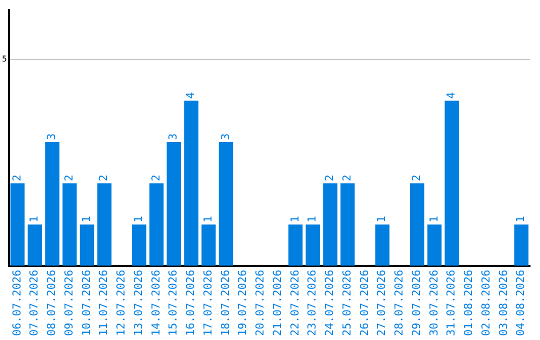 This screenshot has height=340, width=540. Describe the element at coordinates (69, 303) in the screenshot. I see `x-tick-label: 09.07.2026` at that location.